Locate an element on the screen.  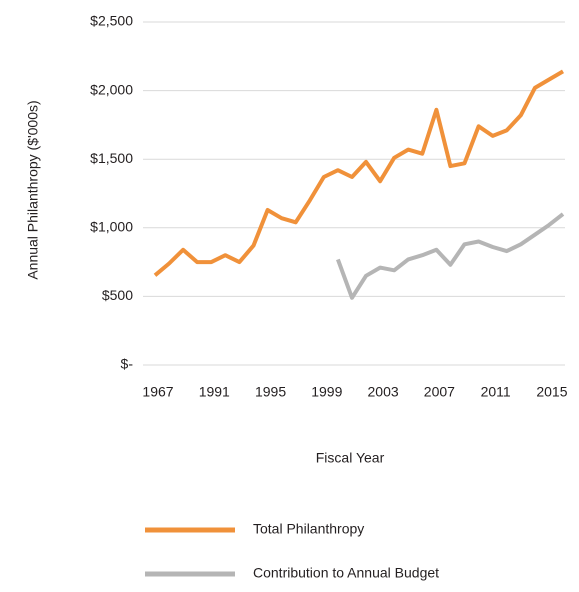
legend-label: Total Philanthropy is located at coordinates (308, 529).